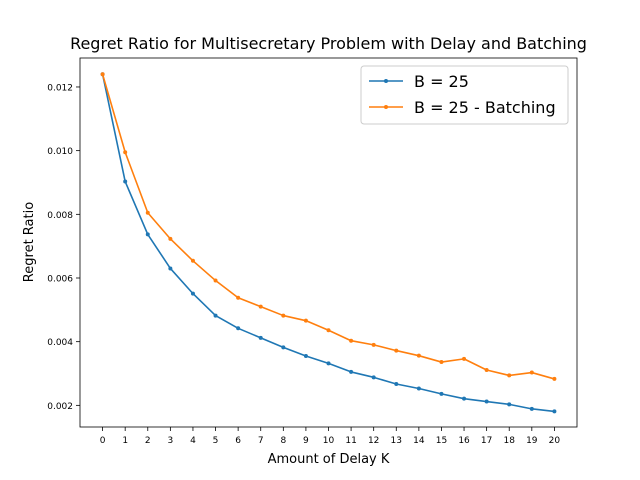  What do you see at coordinates (532, 441) in the screenshot?
I see `x-tick-label: 19` at bounding box center [532, 441].